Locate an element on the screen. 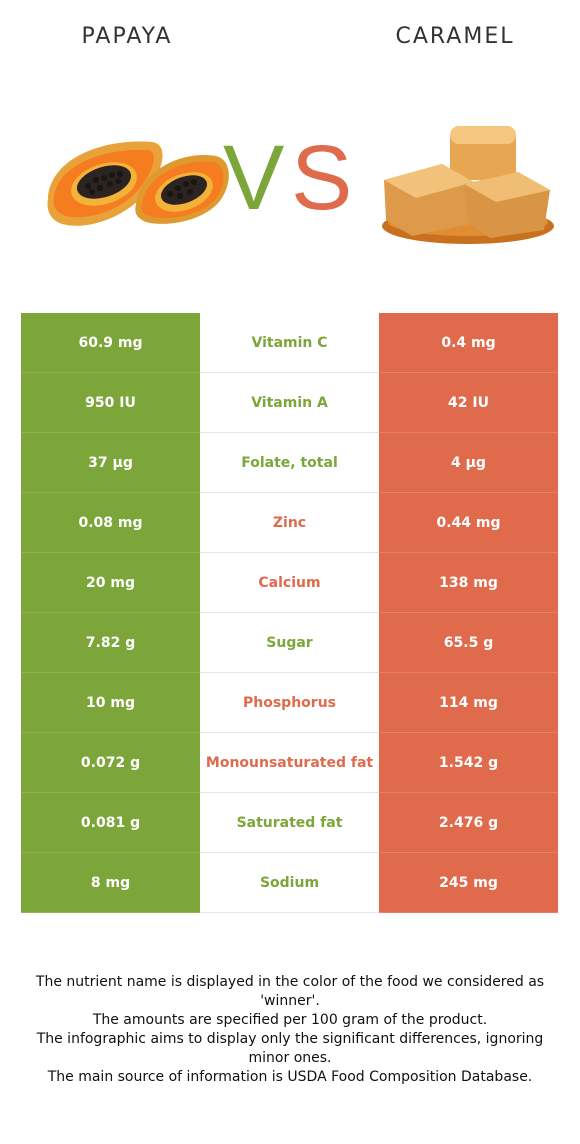 The width and height of the screenshot is (580, 1144). table-row: 0.081 g Saturated fat 2.476 g is located at coordinates (289, 823).